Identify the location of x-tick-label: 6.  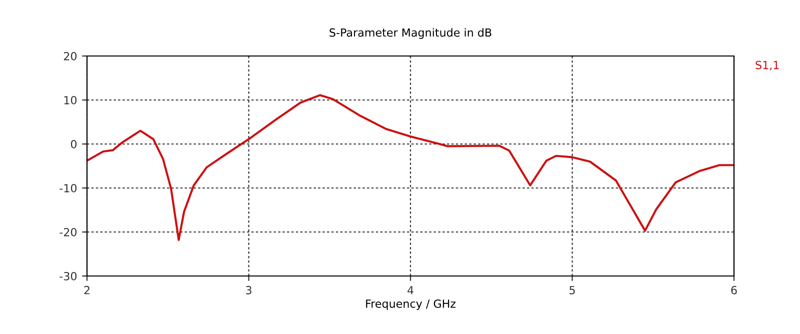
(734, 290).